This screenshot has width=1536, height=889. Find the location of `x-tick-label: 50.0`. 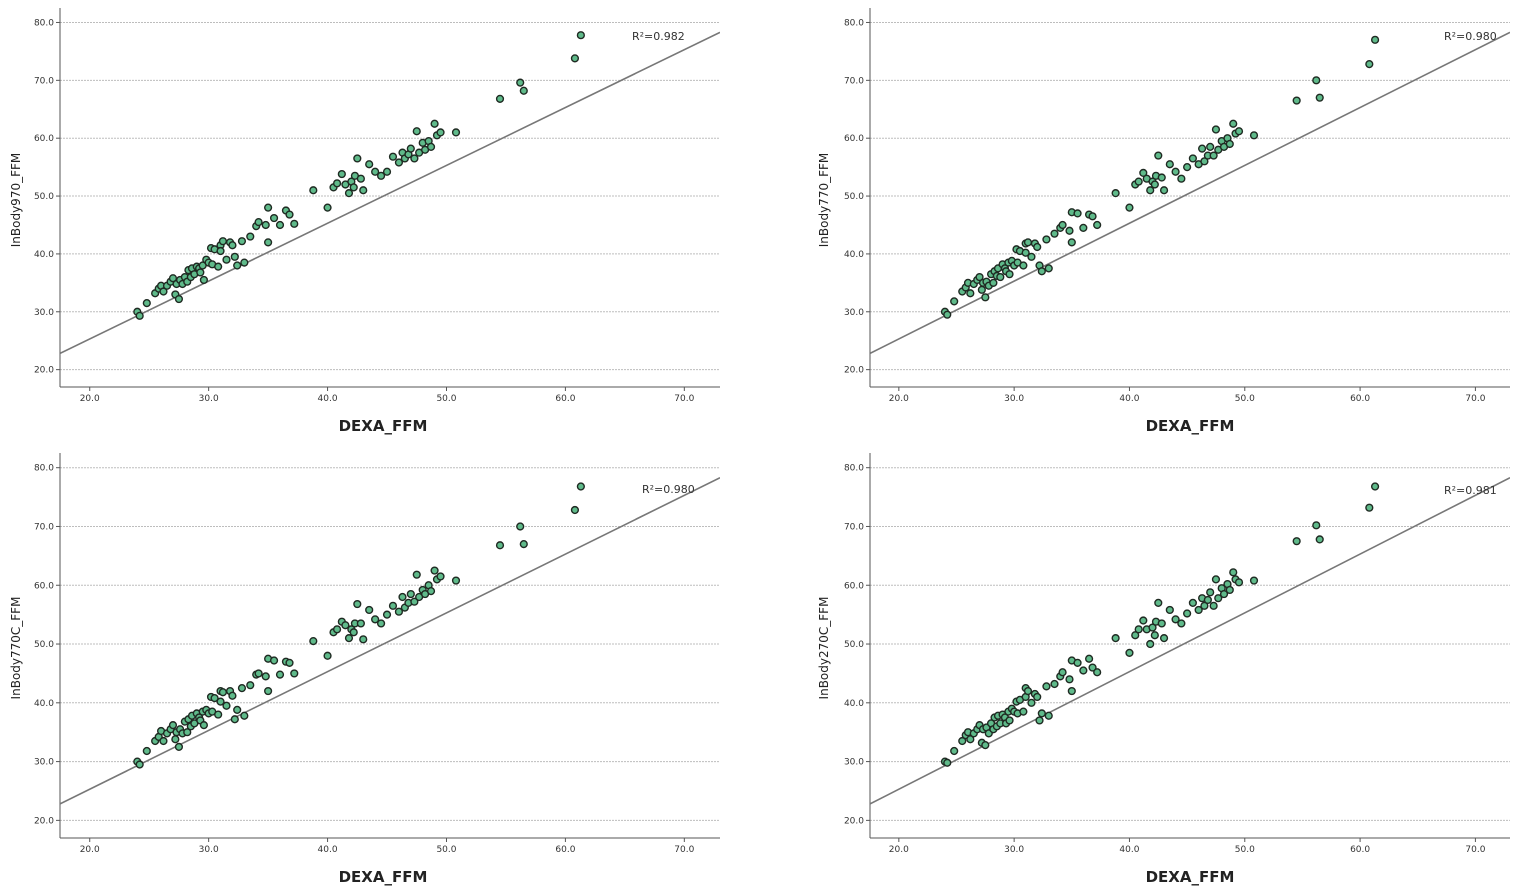

x-tick-label: 50.0 is located at coordinates (1245, 850).